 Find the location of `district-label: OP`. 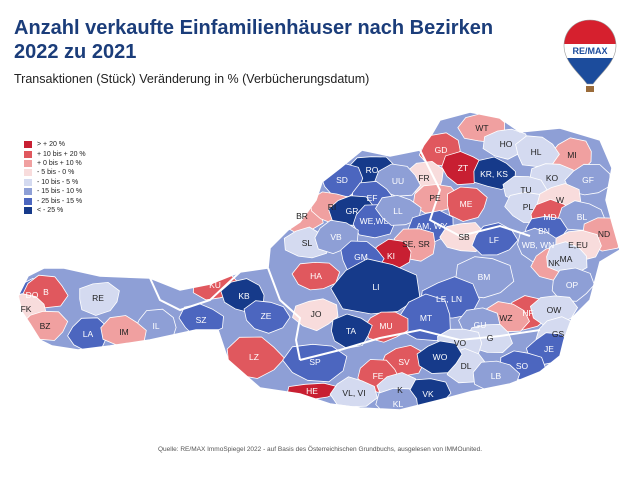

district-label: OP is located at coordinates (572, 285).